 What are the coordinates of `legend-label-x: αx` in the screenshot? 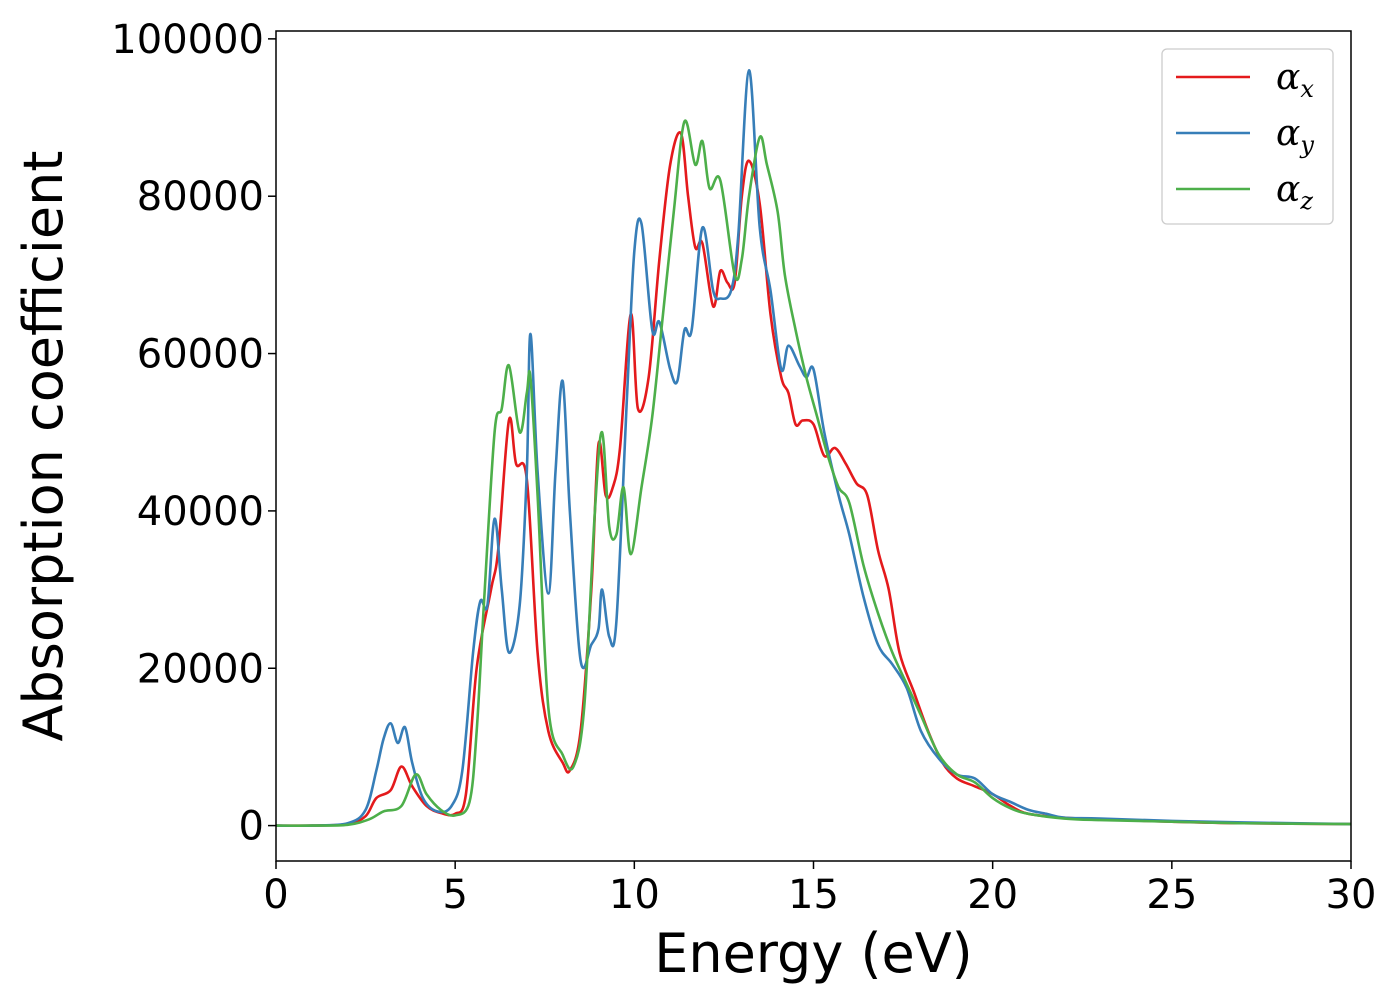 It's located at (1295, 80).